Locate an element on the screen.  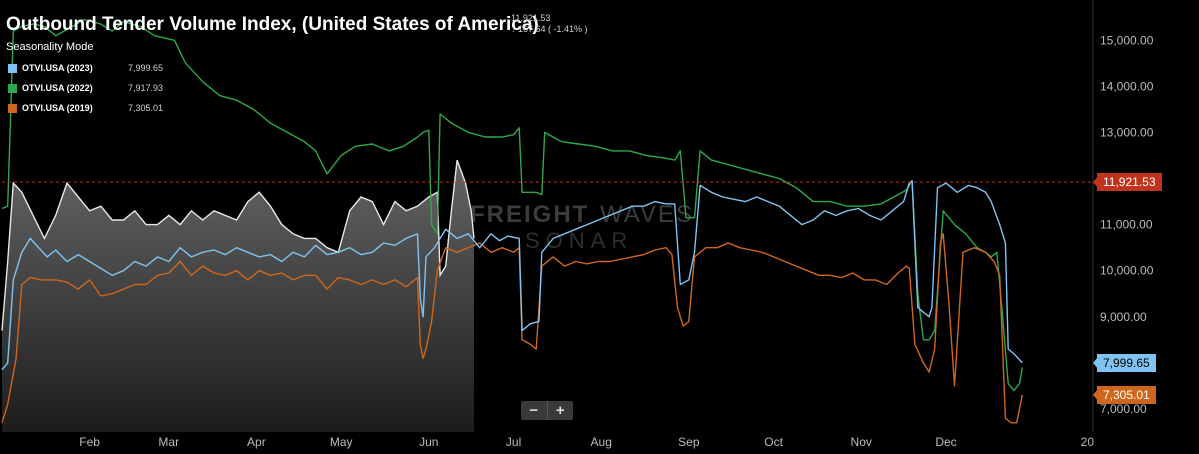
legend-name-2019: OTVI.USA (2019) is located at coordinates (57, 108).